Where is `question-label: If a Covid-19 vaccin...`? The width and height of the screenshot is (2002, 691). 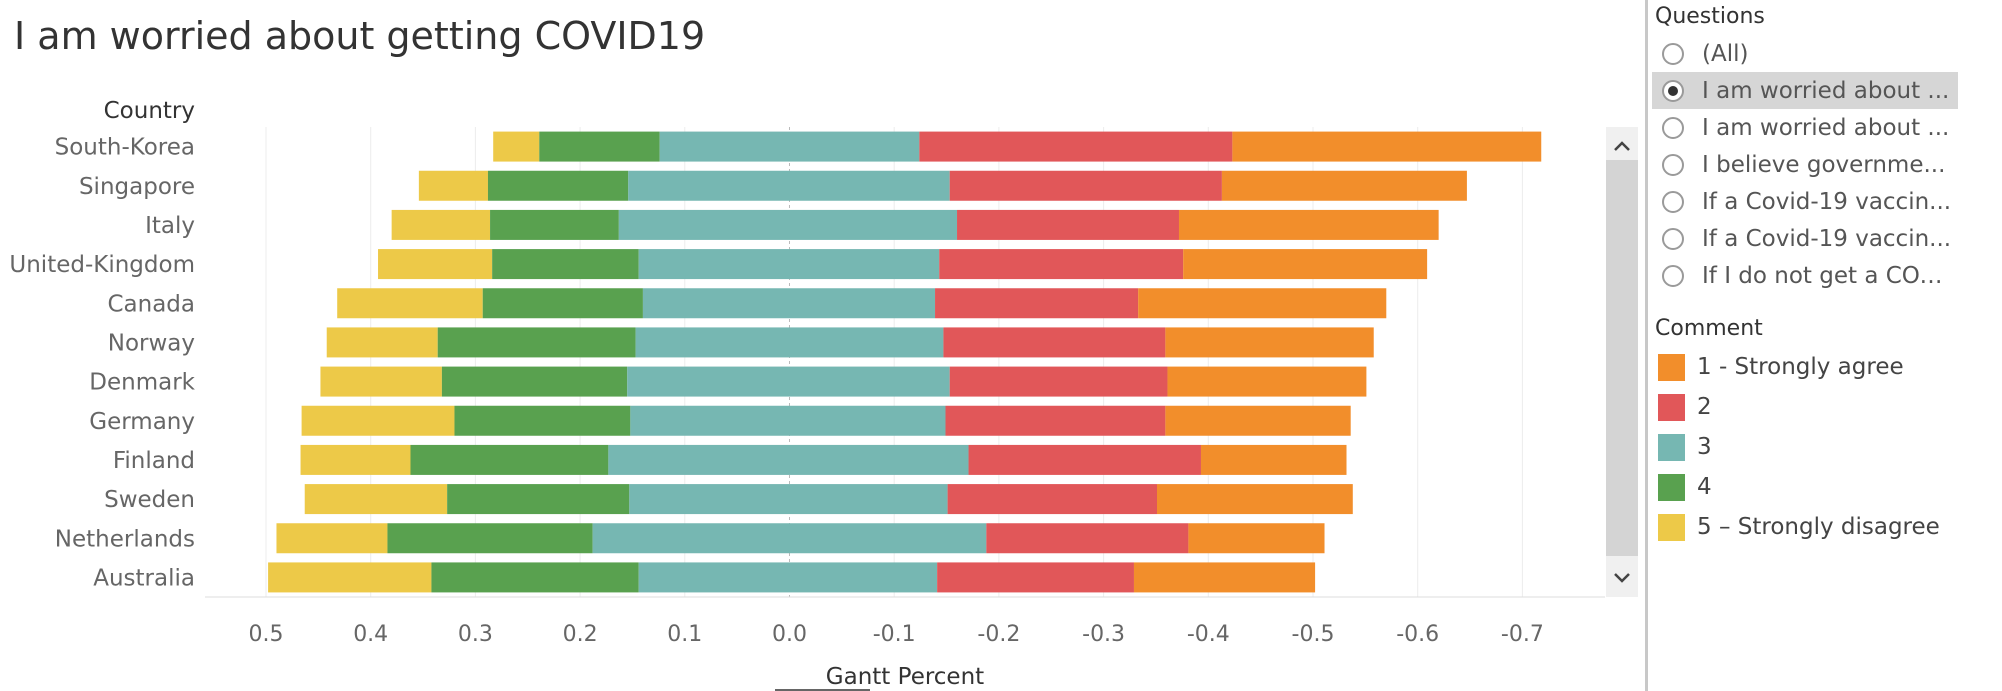
question-label: If a Covid-19 vaccin... is located at coordinates (1827, 238).